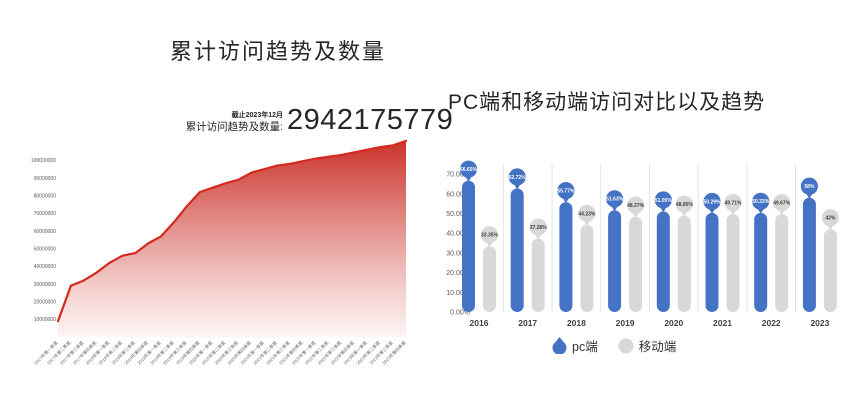  What do you see at coordinates (257, 115) in the screenshot?
I see `annotation-date: 截止2023年12月` at bounding box center [257, 115].